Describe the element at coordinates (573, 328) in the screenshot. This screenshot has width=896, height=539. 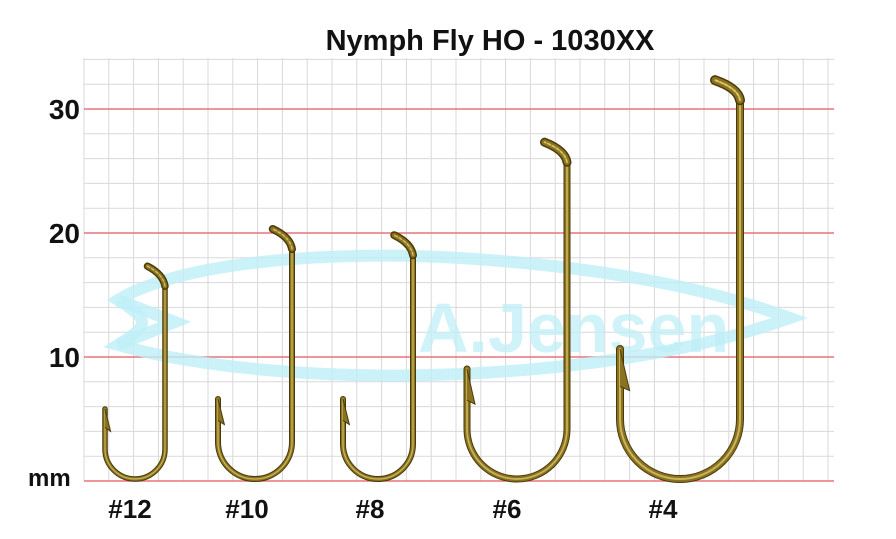
I see `watermark-text: A.Jensen` at that location.